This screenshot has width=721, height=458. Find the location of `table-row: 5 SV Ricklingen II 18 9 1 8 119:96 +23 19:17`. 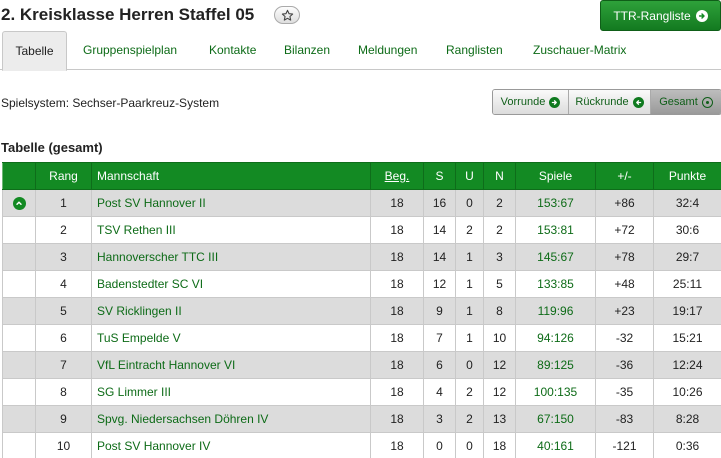

table-row: 5 SV Ricklingen II 18 9 1 8 119:96 +23 19:17 is located at coordinates (361, 311).